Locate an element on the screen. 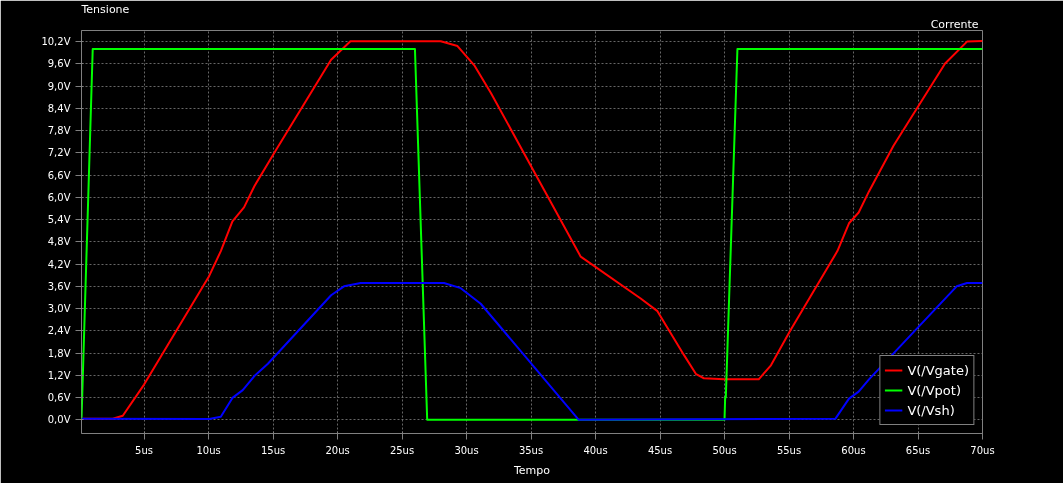 The height and width of the screenshot is (483, 1063). legend-label: V(/Vsh) is located at coordinates (931, 410).